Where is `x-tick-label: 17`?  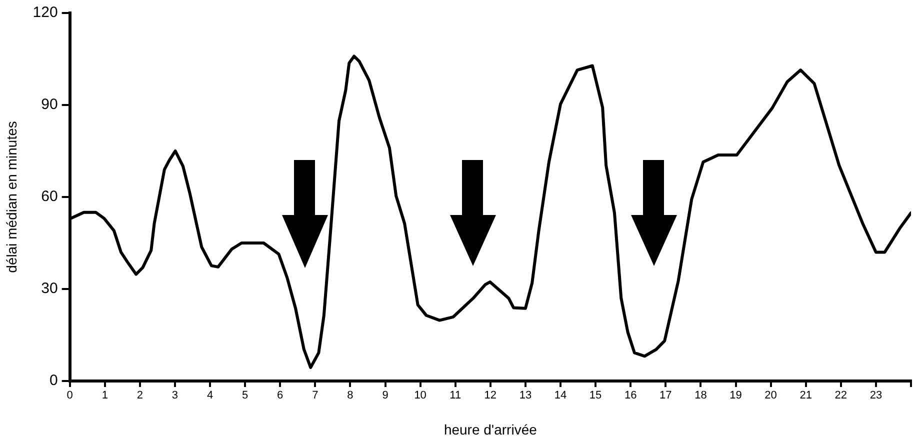 x-tick-label: 17 is located at coordinates (666, 396).